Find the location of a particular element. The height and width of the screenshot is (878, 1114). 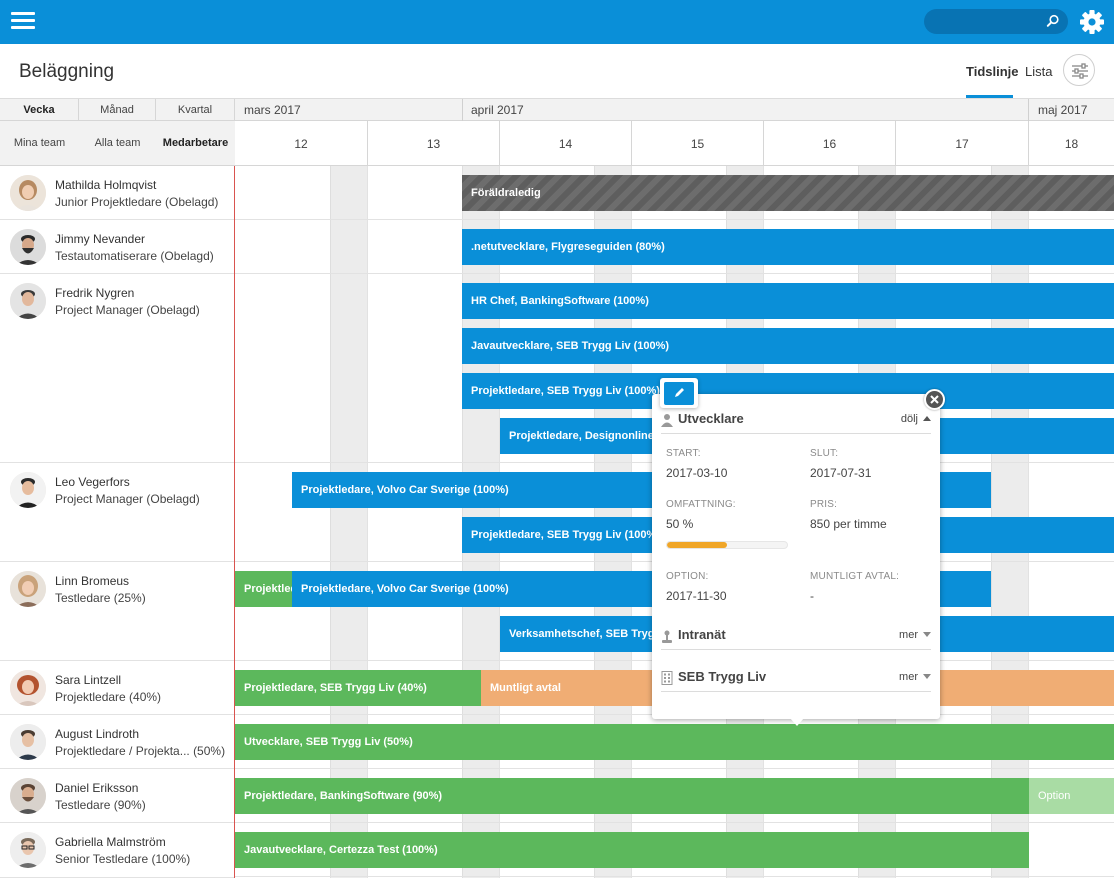

sliders-icon is located at coordinates (1080, 71).